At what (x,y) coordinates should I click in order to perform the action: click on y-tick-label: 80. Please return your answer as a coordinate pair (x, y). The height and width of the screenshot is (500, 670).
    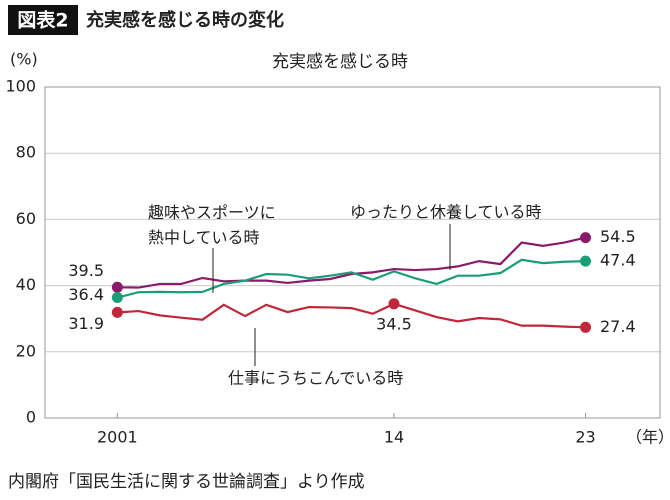
    Looking at the image, I should click on (26, 152).